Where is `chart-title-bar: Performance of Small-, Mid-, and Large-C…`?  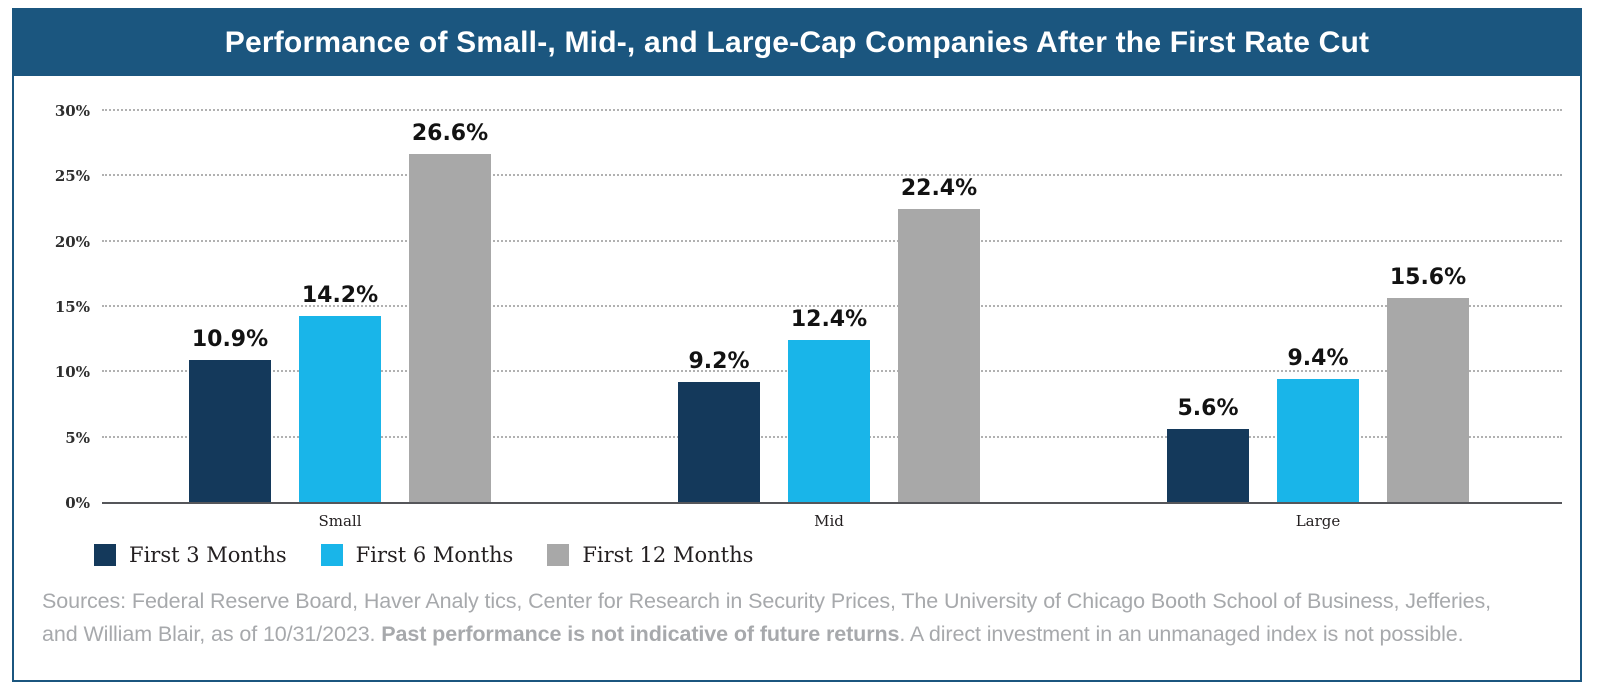
chart-title-bar: Performance of Small-, Mid-, and Large-C… is located at coordinates (797, 43).